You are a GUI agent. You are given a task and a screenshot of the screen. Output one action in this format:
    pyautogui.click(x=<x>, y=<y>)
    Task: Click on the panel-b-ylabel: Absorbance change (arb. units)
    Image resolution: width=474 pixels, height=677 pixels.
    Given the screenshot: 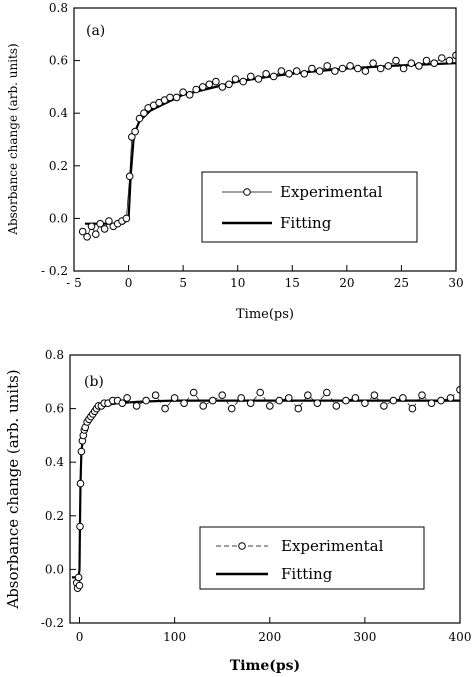 What is the action you would take?
    pyautogui.click(x=13, y=489)
    